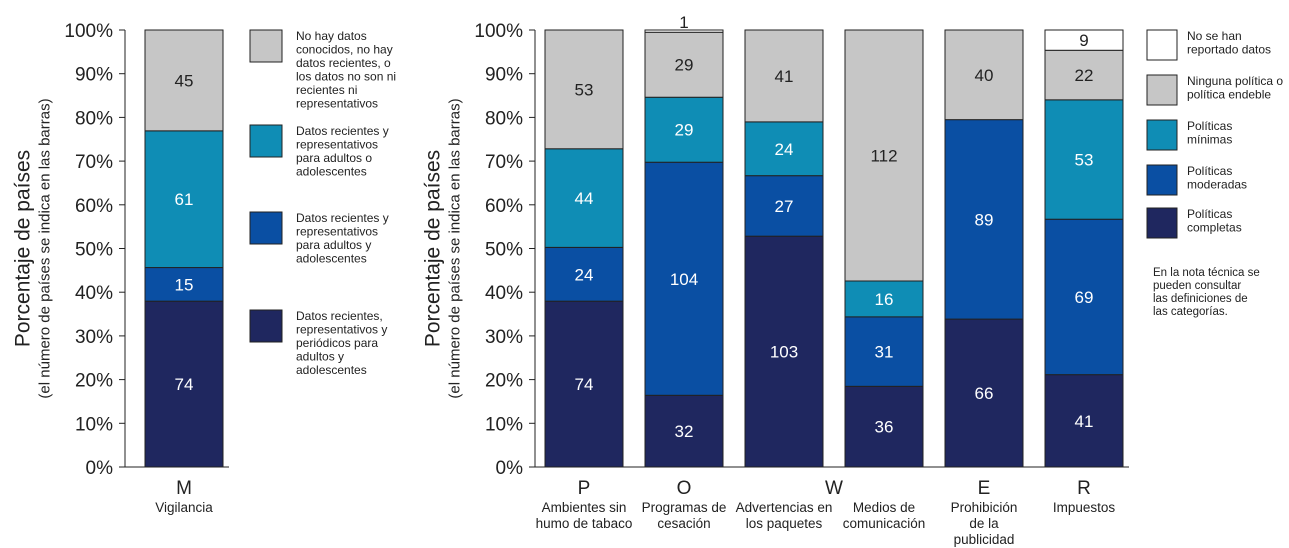 Image resolution: width=1289 pixels, height=548 pixels. Describe the element at coordinates (343, 63) in the screenshot. I see `legend-label: datos recientes, o` at that location.